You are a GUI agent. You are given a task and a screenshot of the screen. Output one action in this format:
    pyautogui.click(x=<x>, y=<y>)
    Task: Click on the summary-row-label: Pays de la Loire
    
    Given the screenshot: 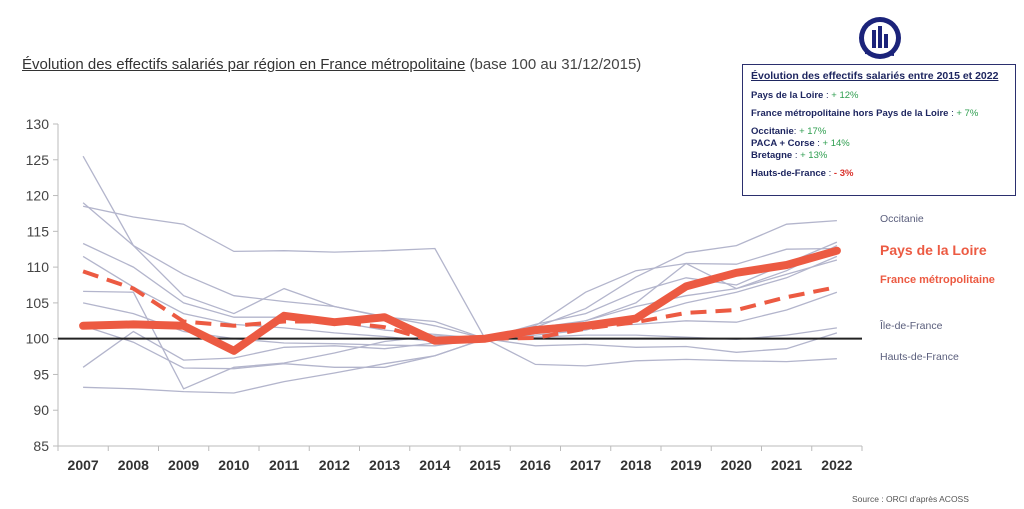 What is the action you would take?
    pyautogui.click(x=787, y=95)
    